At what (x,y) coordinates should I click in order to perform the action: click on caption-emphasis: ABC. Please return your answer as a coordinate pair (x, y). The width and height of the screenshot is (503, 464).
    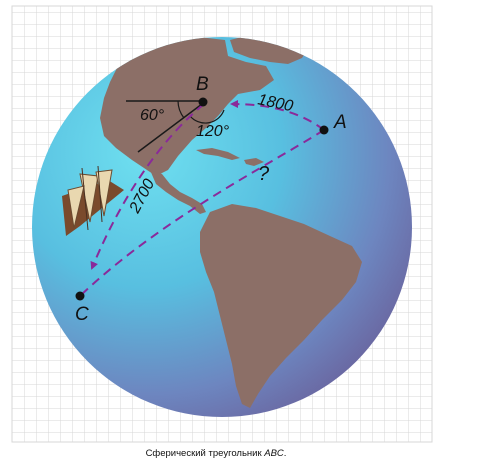
    Looking at the image, I should click on (274, 453).